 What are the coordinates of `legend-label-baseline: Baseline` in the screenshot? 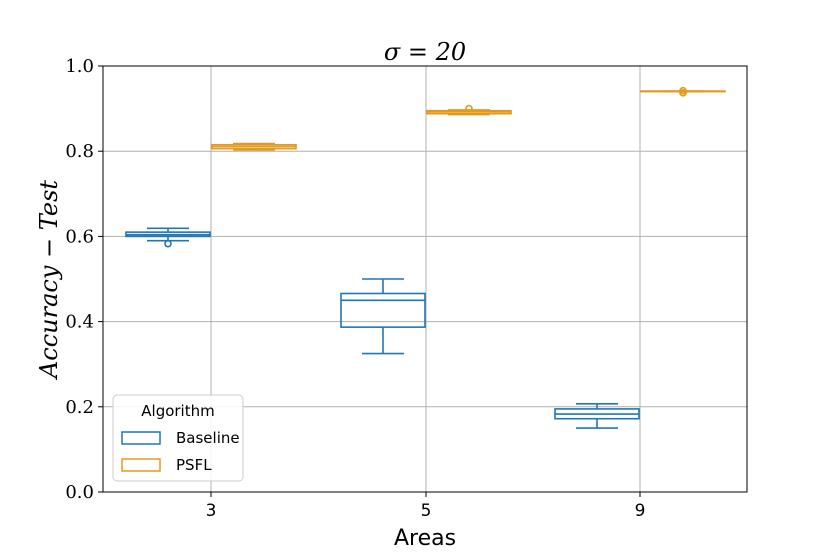 It's located at (208, 438).